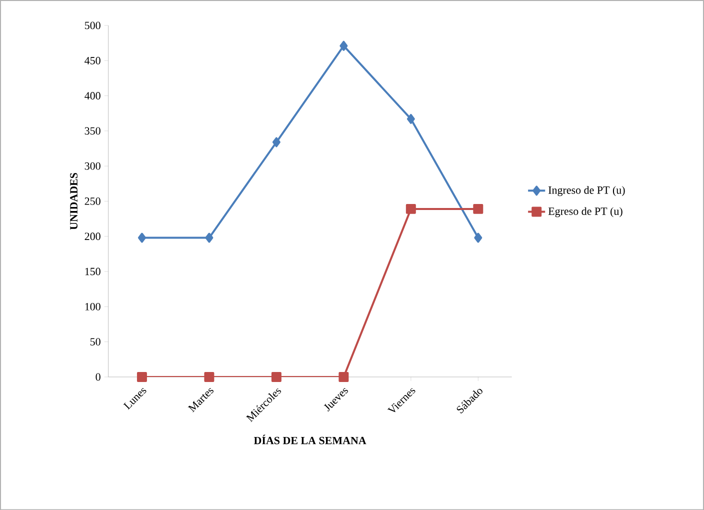  I want to click on y-tick-label: 100, so click(92, 306).